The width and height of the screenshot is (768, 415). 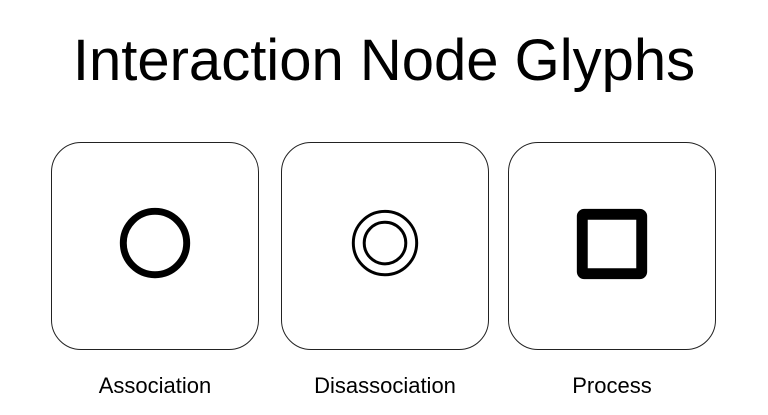 I want to click on disassociation-glyph-svg, so click(x=385, y=243).